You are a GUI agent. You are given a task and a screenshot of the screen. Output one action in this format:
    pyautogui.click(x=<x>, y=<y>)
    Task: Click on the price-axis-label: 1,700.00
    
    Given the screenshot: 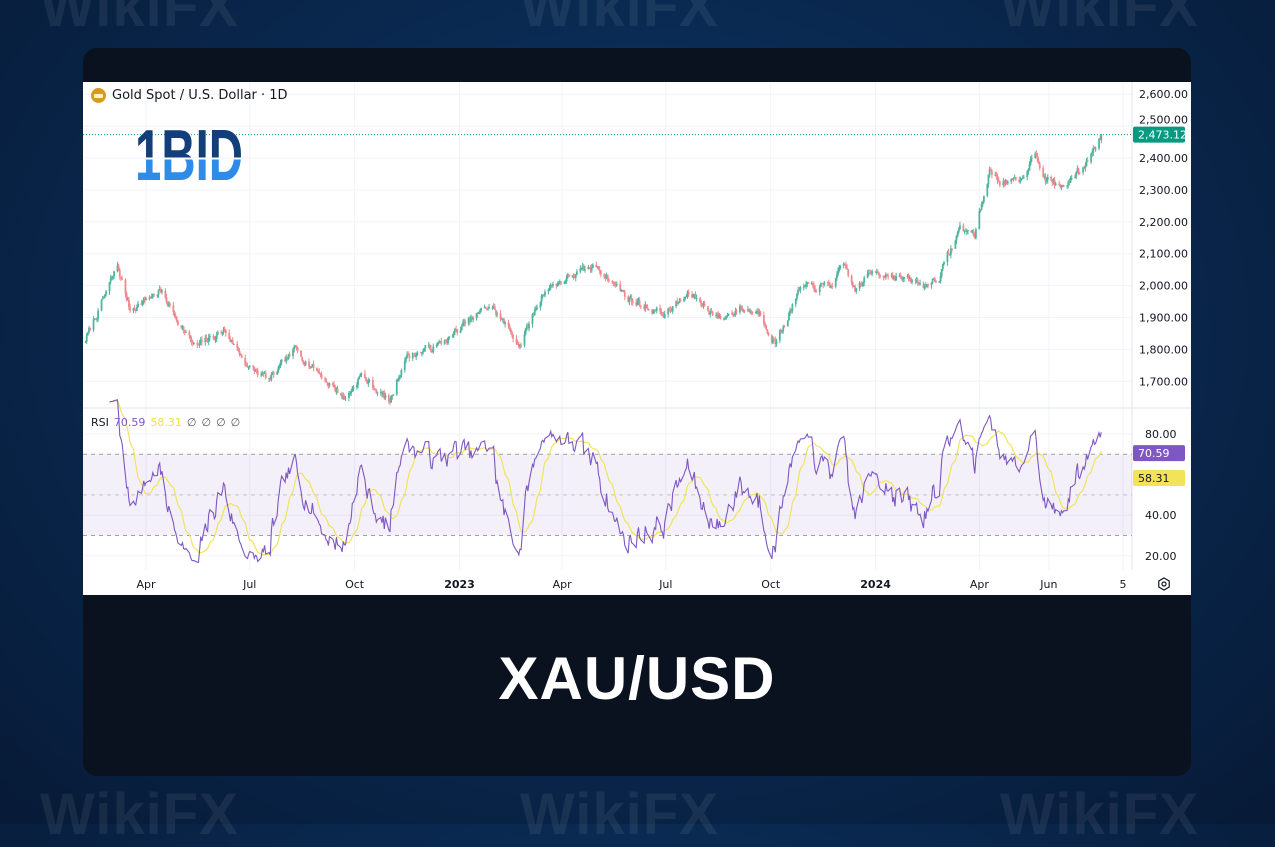 What is the action you would take?
    pyautogui.click(x=1163, y=381)
    